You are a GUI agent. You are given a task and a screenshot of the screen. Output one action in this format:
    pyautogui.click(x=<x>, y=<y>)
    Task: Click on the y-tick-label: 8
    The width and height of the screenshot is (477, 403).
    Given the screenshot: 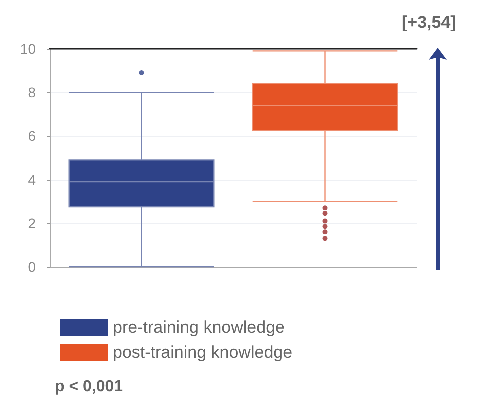 What is the action you would take?
    pyautogui.click(x=32, y=92)
    